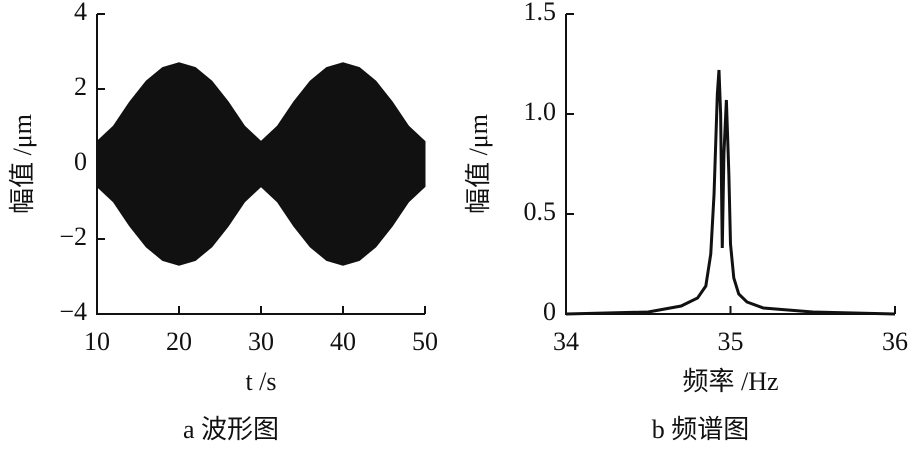 The image size is (913, 450). Describe the element at coordinates (73, 311) in the screenshot. I see `y-tick-label: −4` at that location.